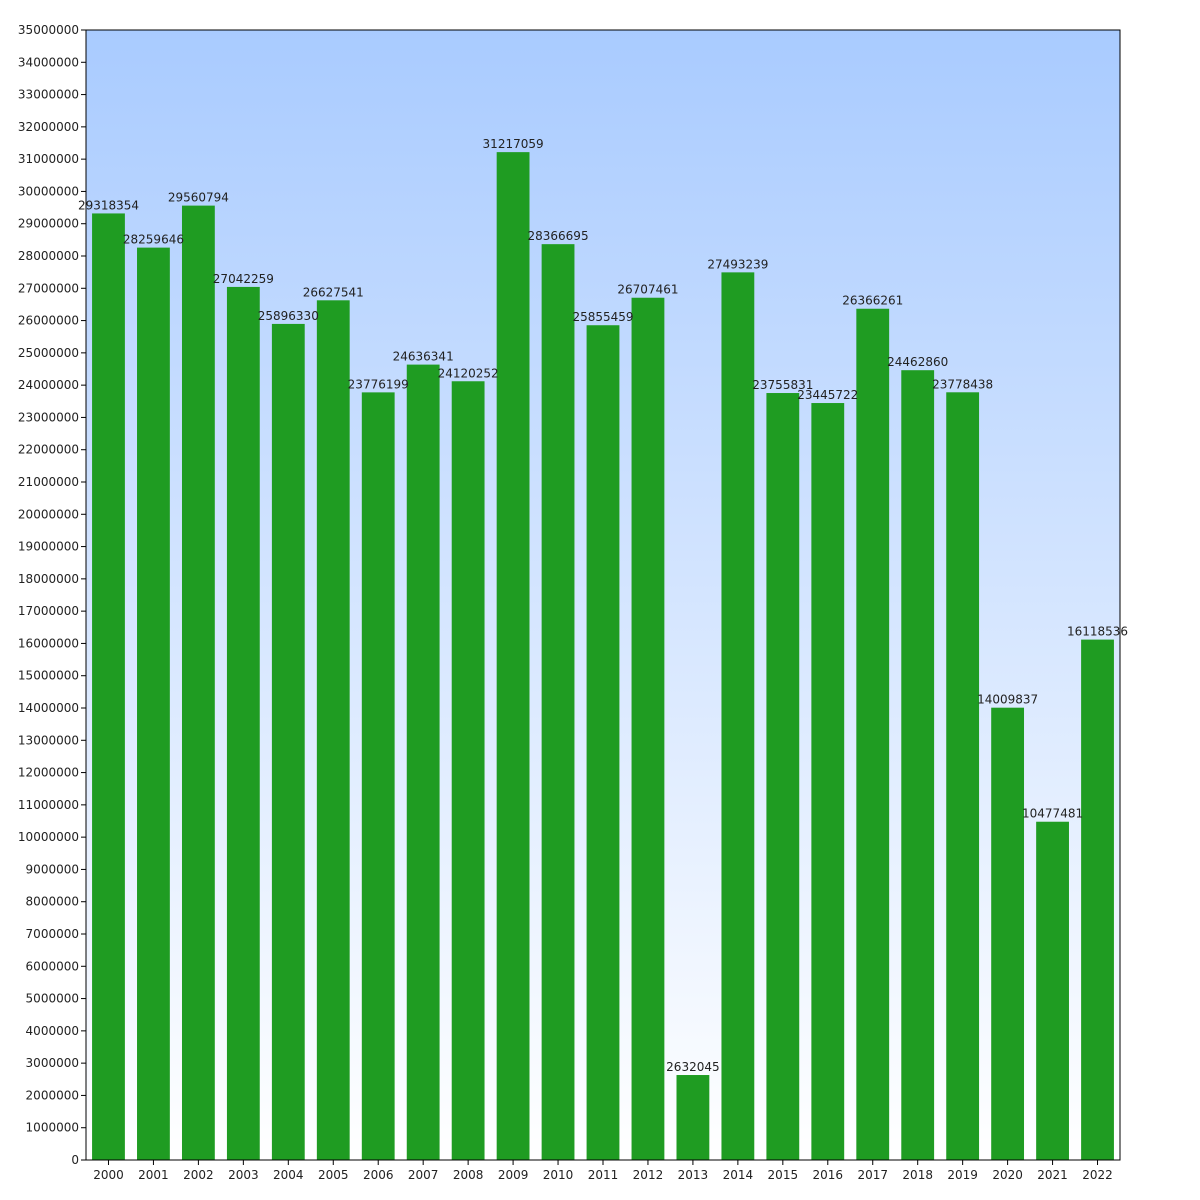 This screenshot has height=1200, width=1200. I want to click on y-tick-label: 1000000, so click(52, 1128).